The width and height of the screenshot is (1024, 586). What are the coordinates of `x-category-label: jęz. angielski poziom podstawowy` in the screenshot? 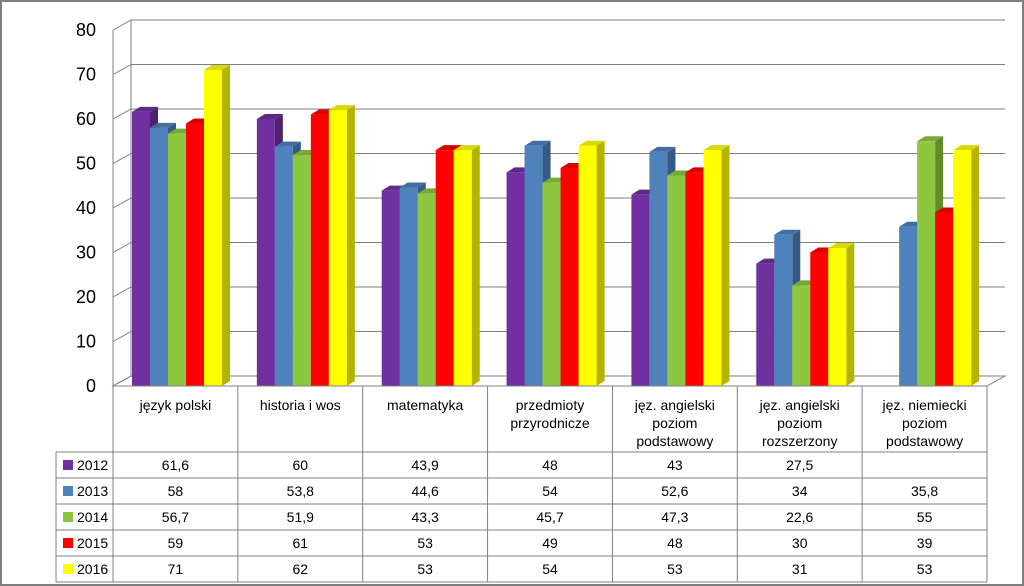 It's located at (674, 423).